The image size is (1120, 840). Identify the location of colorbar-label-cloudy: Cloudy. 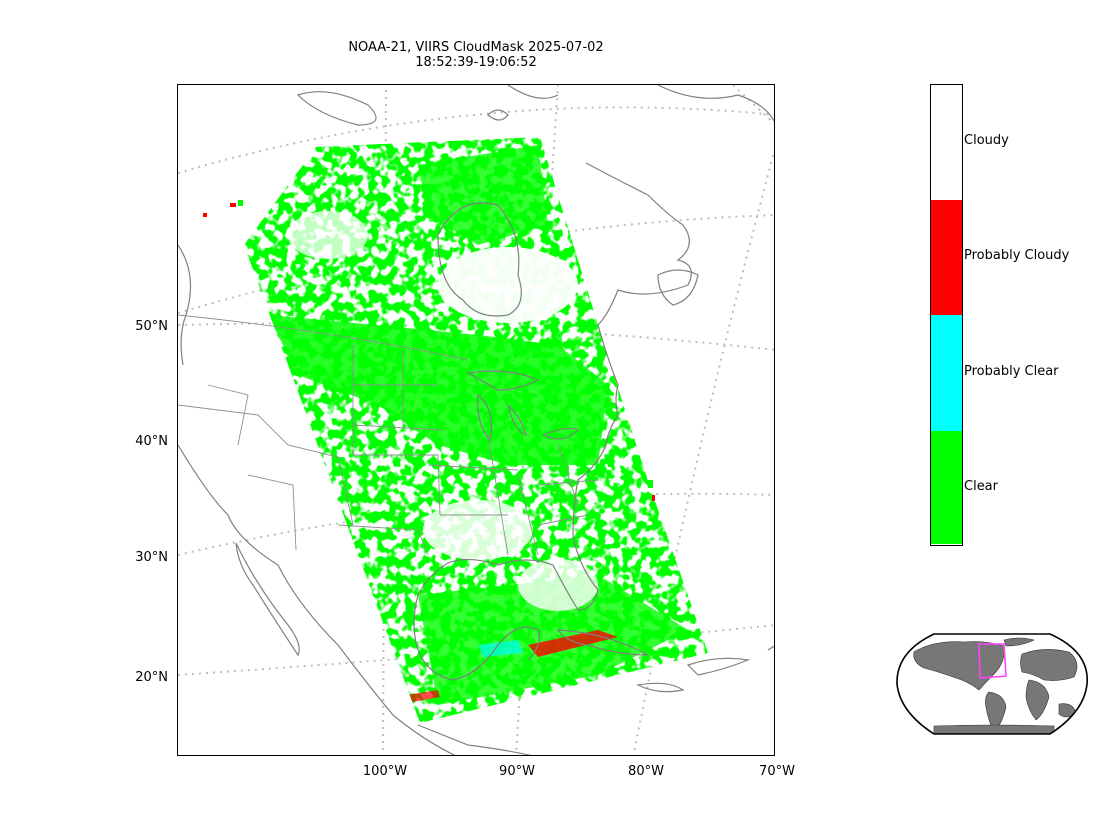
(986, 140).